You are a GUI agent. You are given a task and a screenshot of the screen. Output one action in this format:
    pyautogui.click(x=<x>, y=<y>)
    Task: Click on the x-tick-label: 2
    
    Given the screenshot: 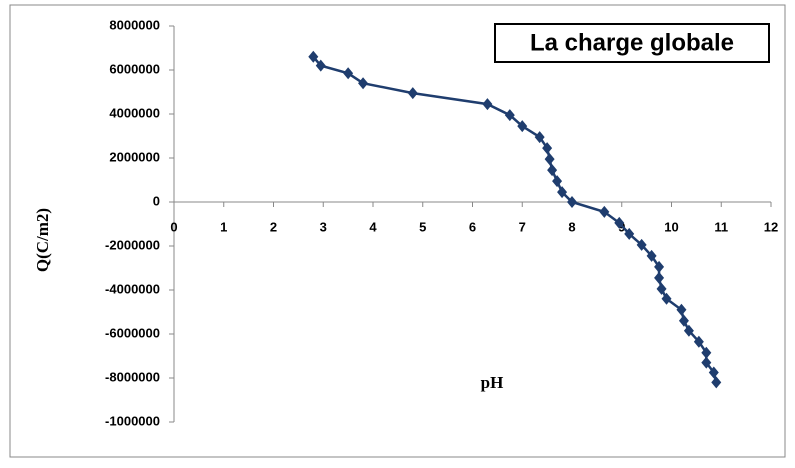 What is the action you would take?
    pyautogui.click(x=273, y=226)
    